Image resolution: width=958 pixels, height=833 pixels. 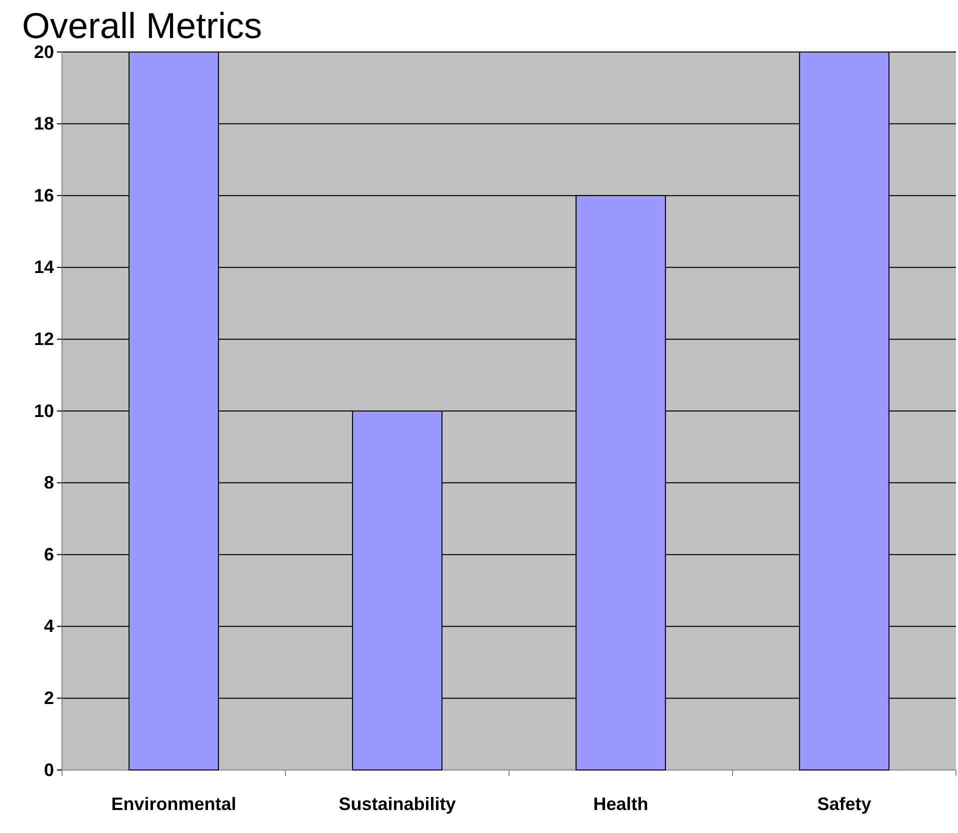 I want to click on y-tick-label: 2, so click(x=49, y=698).